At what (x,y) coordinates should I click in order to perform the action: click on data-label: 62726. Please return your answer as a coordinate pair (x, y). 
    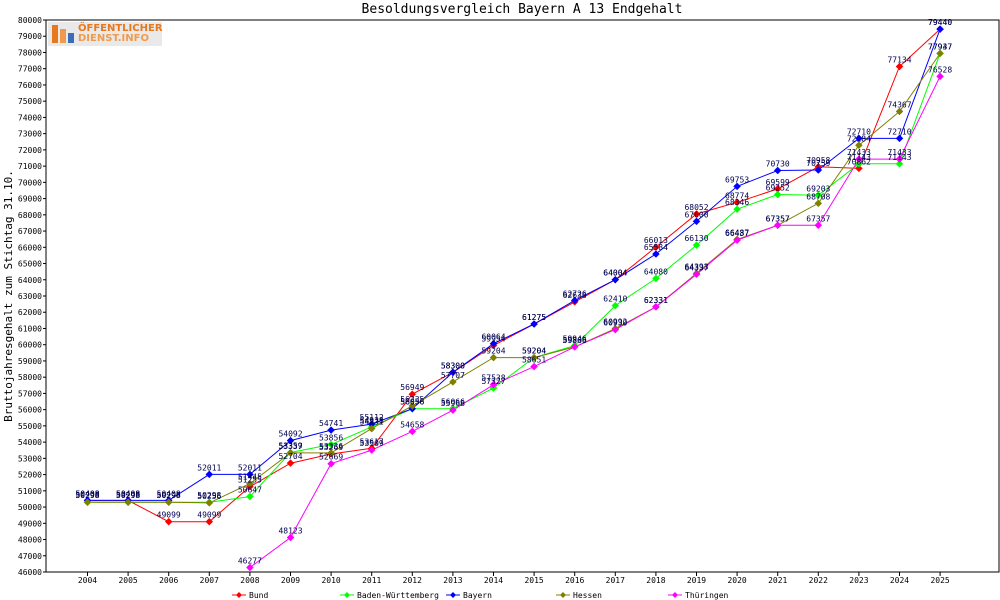
    Looking at the image, I should click on (575, 293).